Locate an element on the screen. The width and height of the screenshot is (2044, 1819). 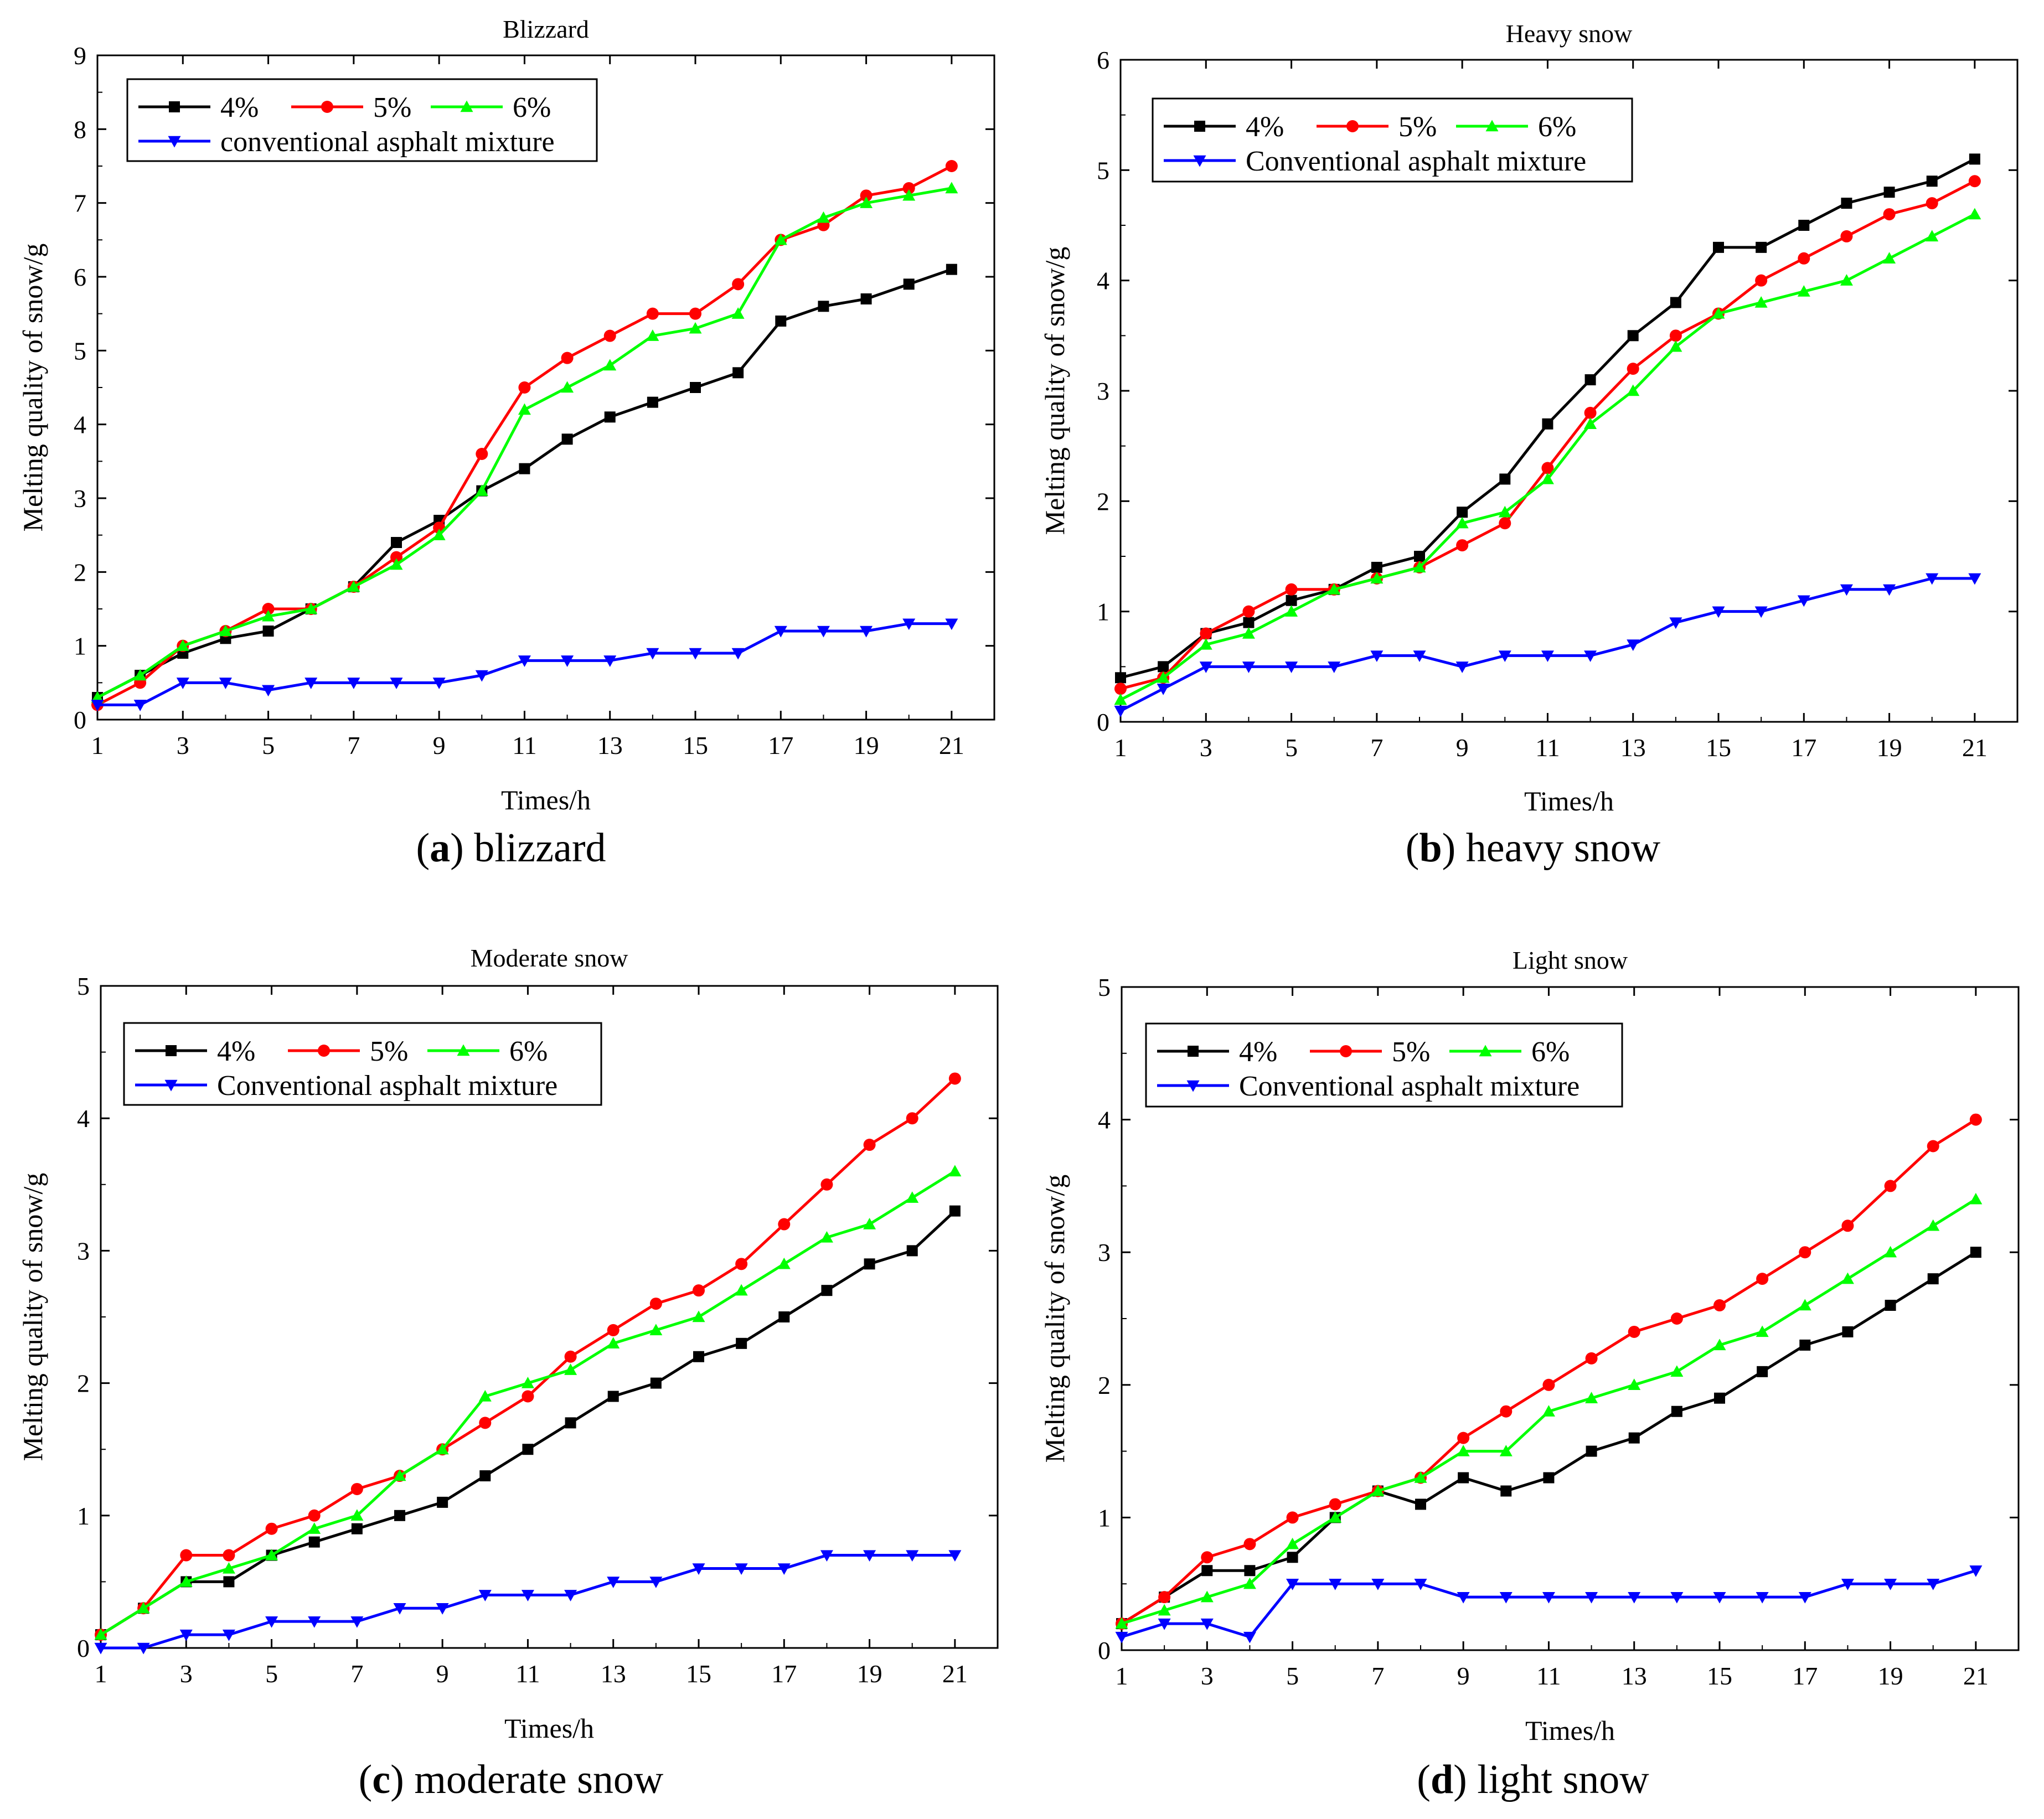
x-tick-label: 15 is located at coordinates (698, 1674).